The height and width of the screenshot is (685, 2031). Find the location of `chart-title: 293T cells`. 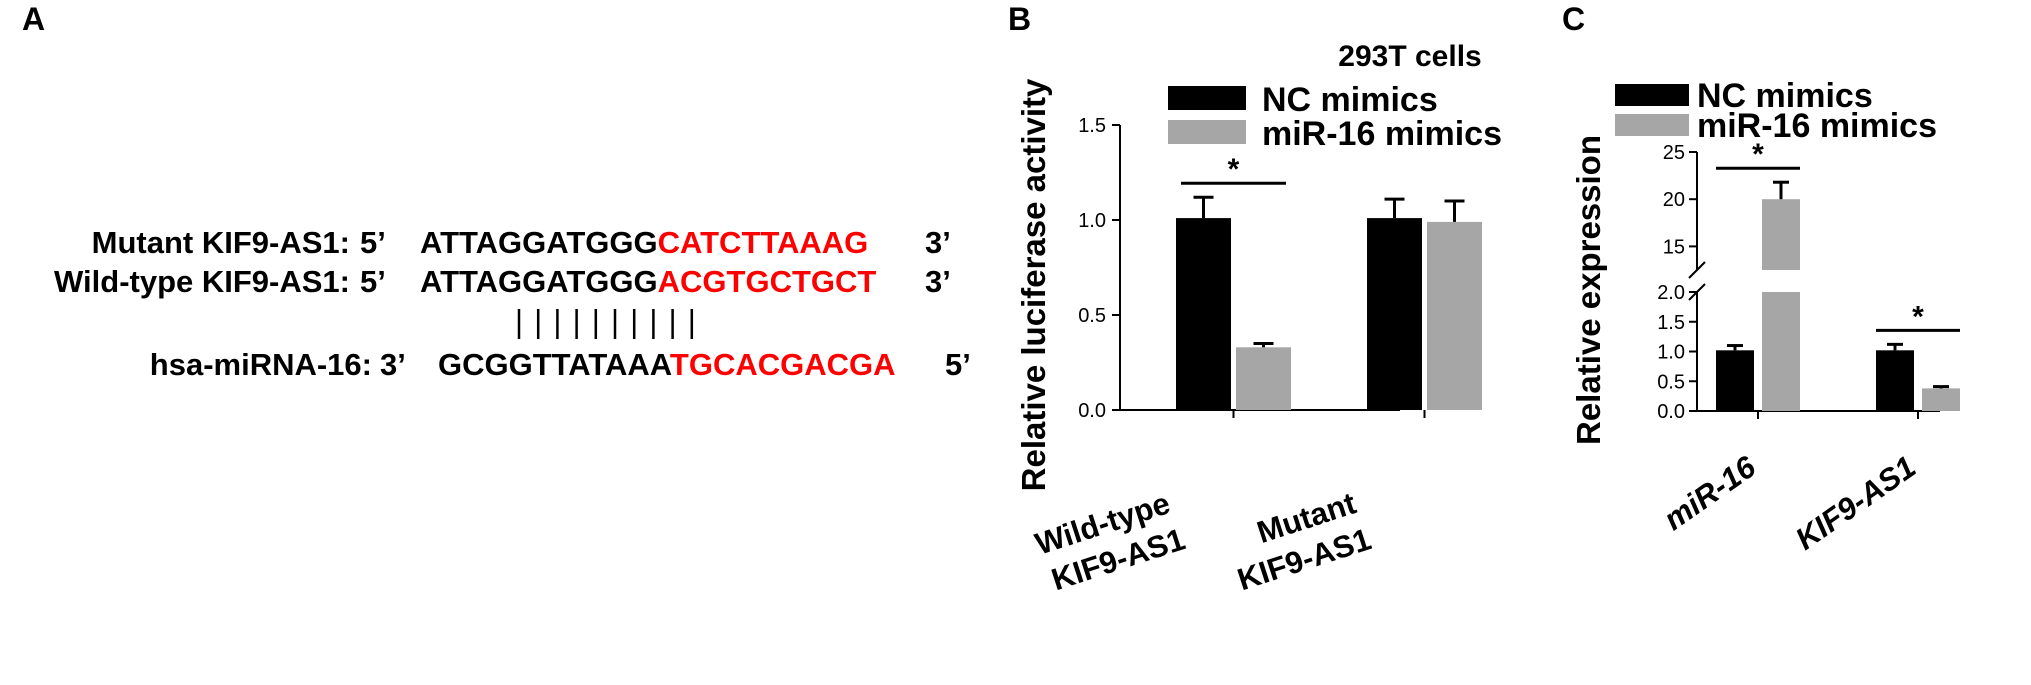

chart-title: 293T cells is located at coordinates (1409, 56).